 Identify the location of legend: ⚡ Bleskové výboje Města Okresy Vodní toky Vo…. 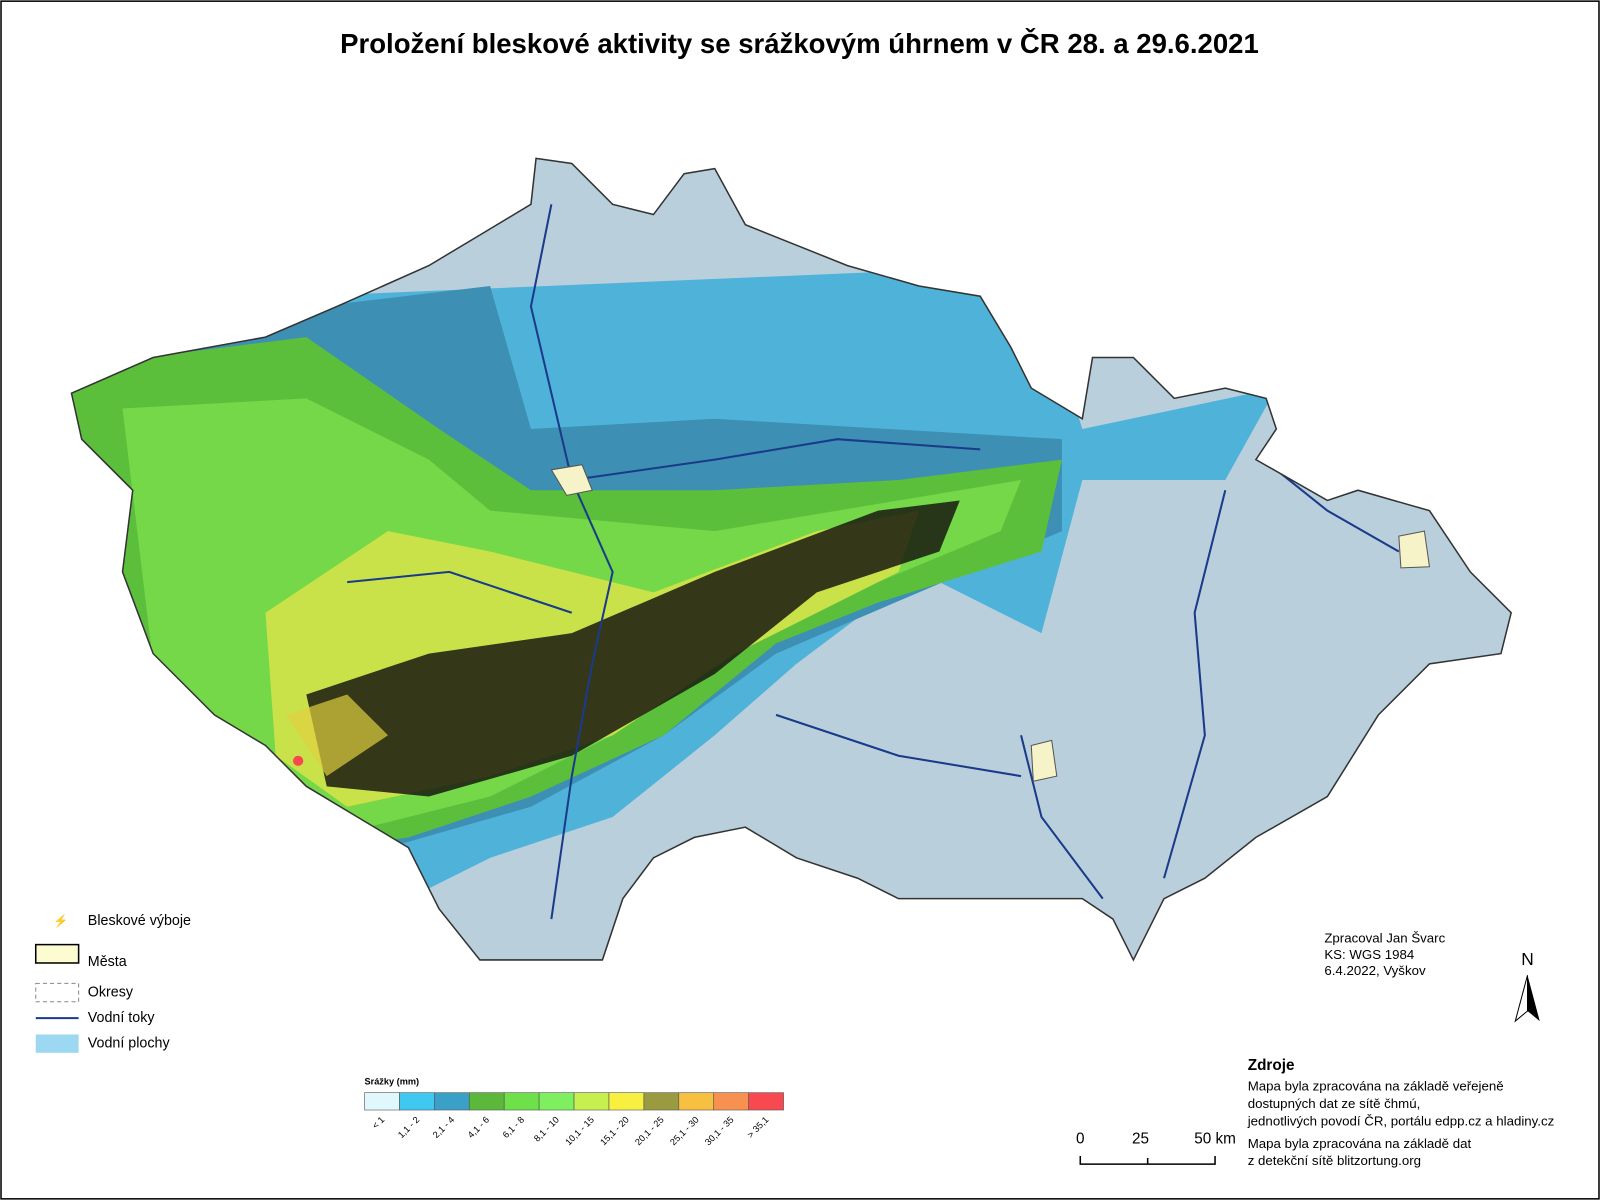
(112, 983).